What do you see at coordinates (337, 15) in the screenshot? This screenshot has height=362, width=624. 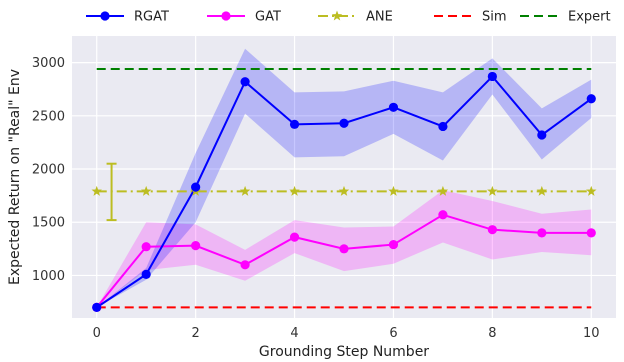 I see `legend-ane-marker` at bounding box center [337, 15].